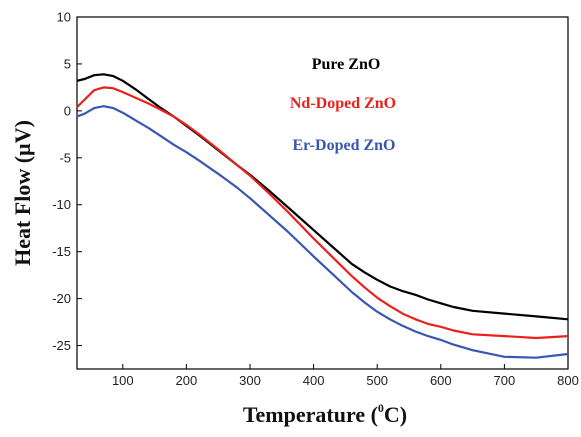 The width and height of the screenshot is (581, 437). I want to click on y-tick-label: -25, so click(61, 345).